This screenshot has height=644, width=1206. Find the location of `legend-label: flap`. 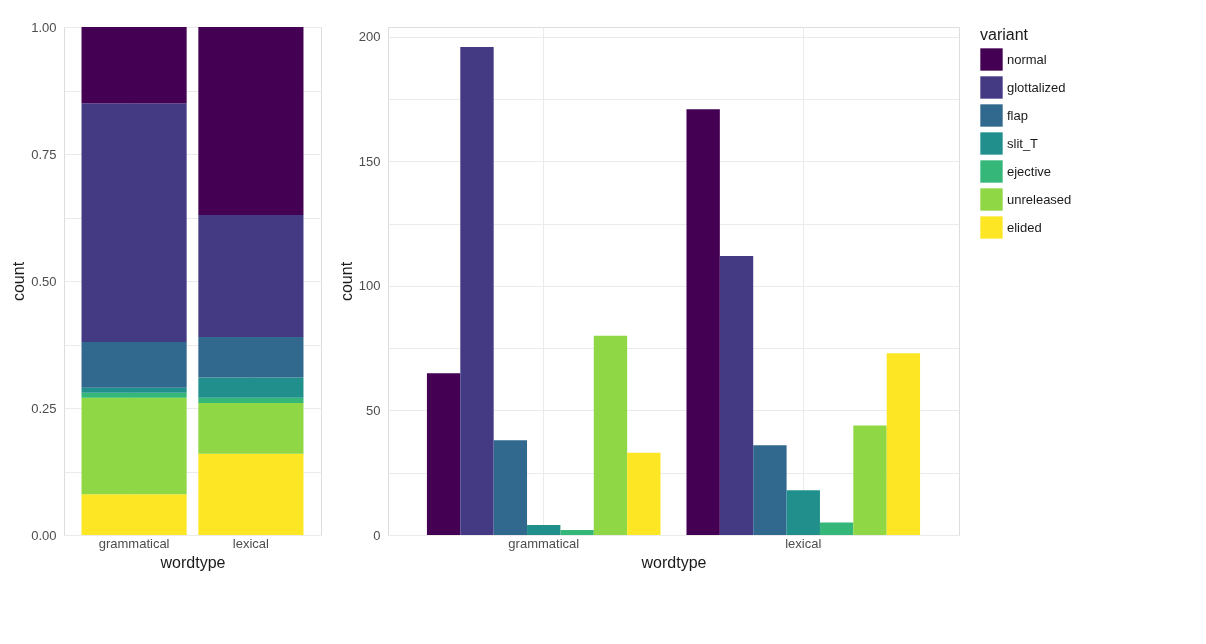

legend-label: flap is located at coordinates (1017, 115).